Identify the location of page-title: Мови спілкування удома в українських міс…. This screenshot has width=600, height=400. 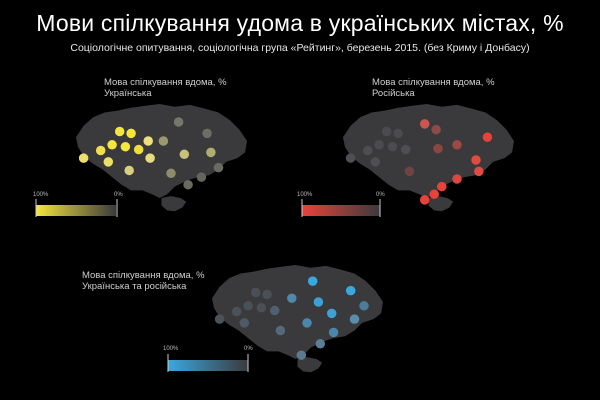
(300, 23).